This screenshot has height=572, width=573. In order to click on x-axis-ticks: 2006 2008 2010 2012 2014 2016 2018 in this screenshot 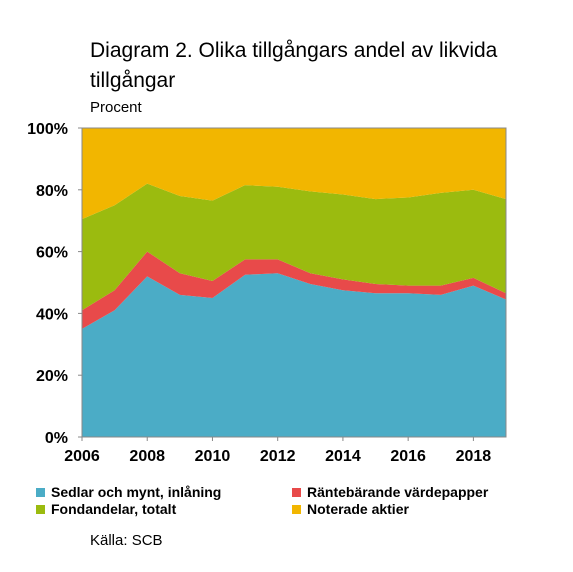, I will do `click(277, 451)`.